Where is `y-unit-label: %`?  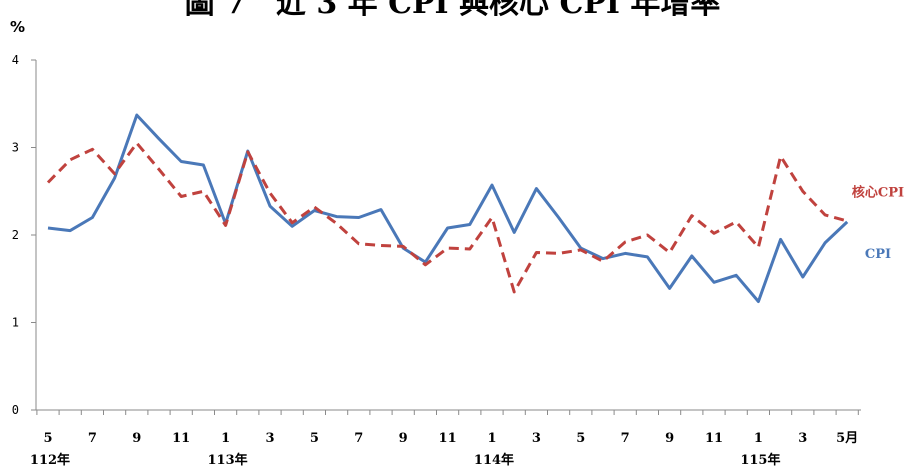
y-unit-label: % is located at coordinates (18, 27).